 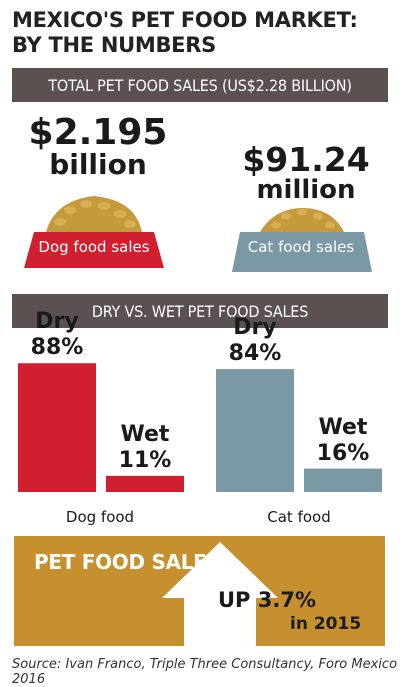 I want to click on category-cat-food: Cat food, so click(x=299, y=517).